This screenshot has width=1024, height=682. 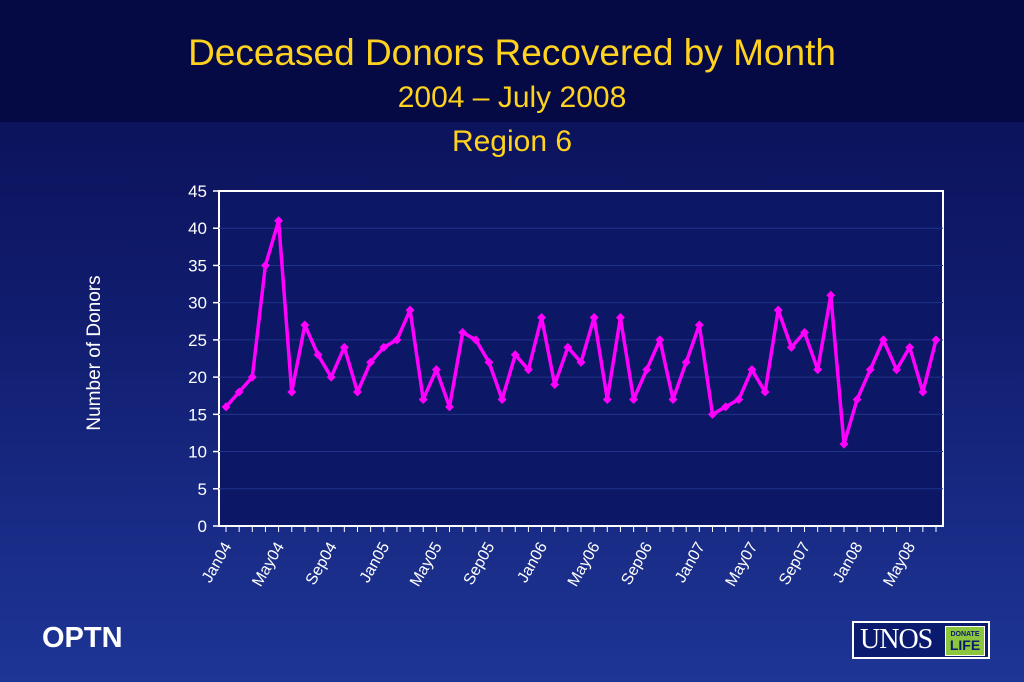 I want to click on y-tick-label: 45, so click(x=197, y=191).